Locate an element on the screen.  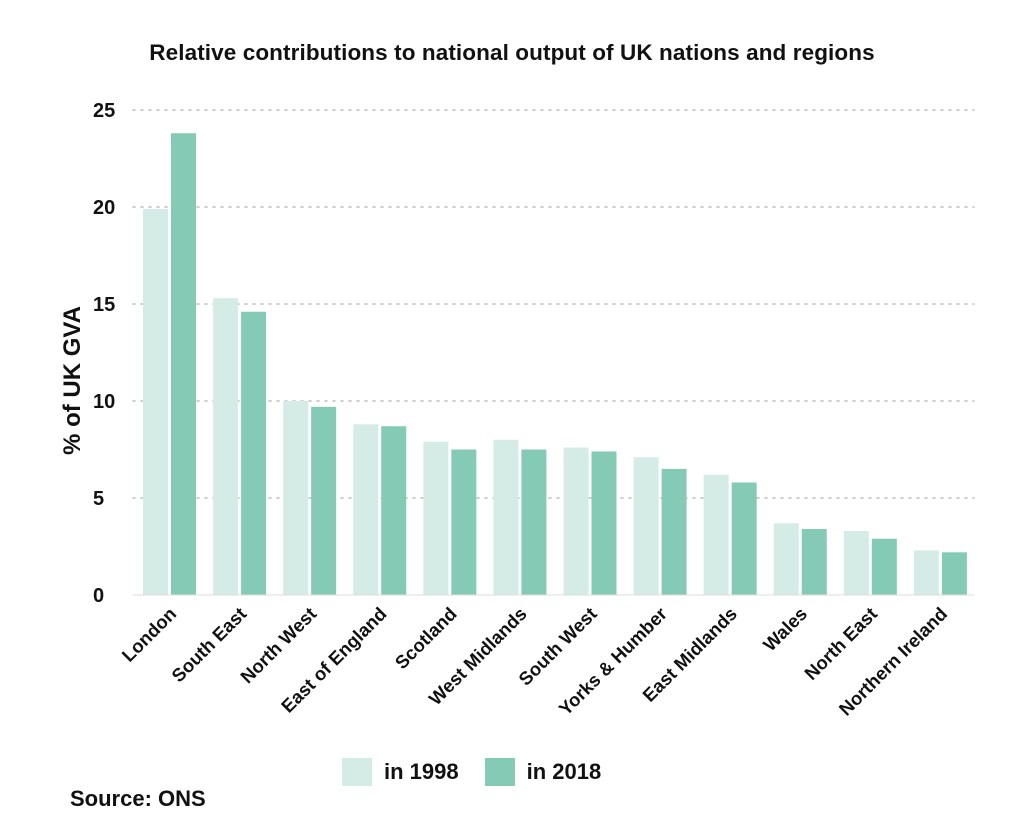
legend-item-1998: in 1998 is located at coordinates (400, 772).